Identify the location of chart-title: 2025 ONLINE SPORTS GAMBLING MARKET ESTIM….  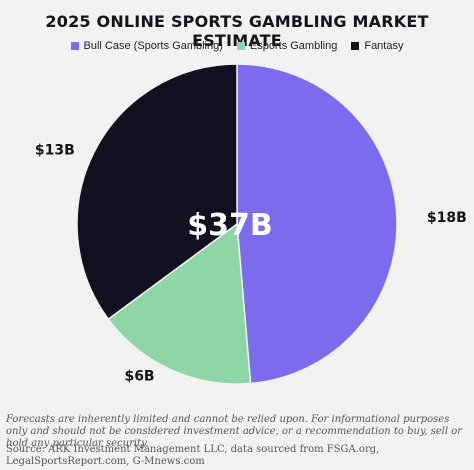
(237, 31).